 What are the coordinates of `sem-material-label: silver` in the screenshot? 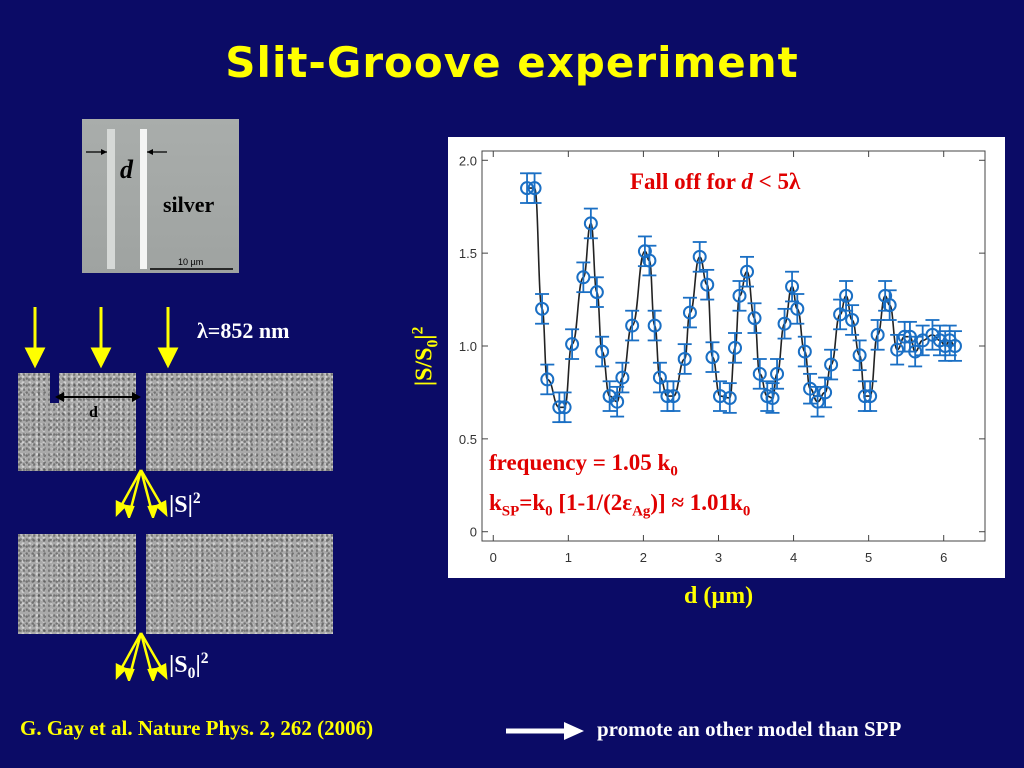 It's located at (189, 204).